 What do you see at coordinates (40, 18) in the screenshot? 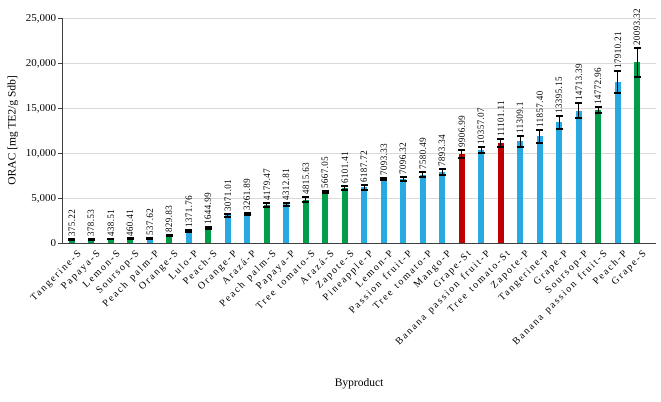
I see `y-tick-label: 25,000` at bounding box center [40, 18].